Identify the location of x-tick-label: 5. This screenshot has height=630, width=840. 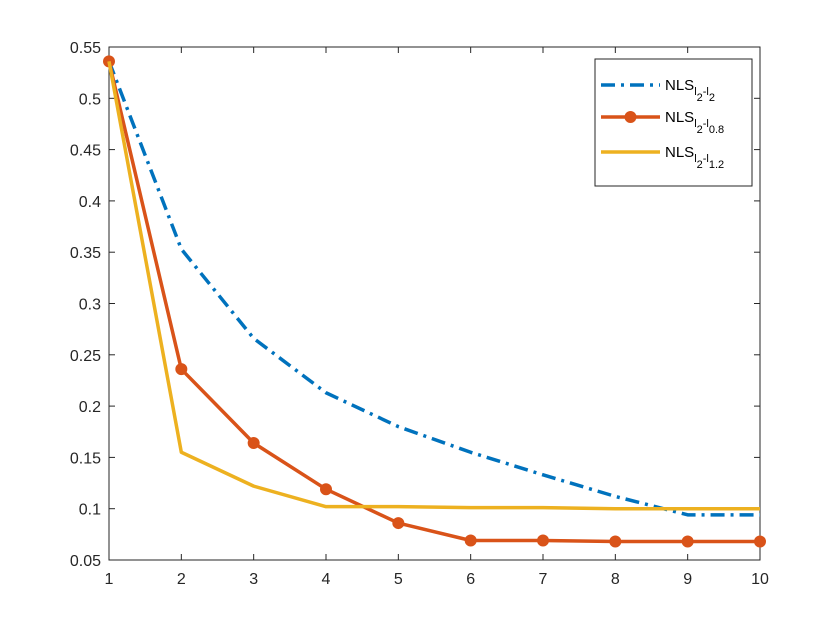
(398, 579).